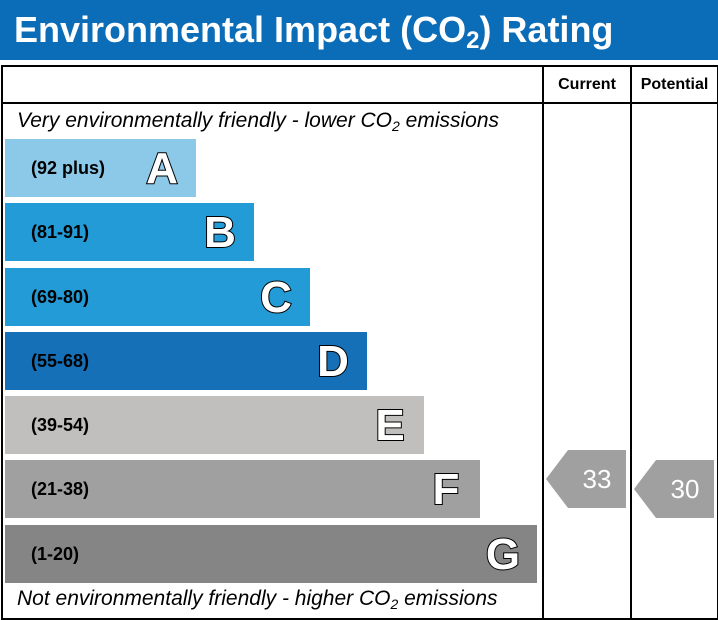  What do you see at coordinates (597, 479) in the screenshot?
I see `current-rating-value: 33` at bounding box center [597, 479].